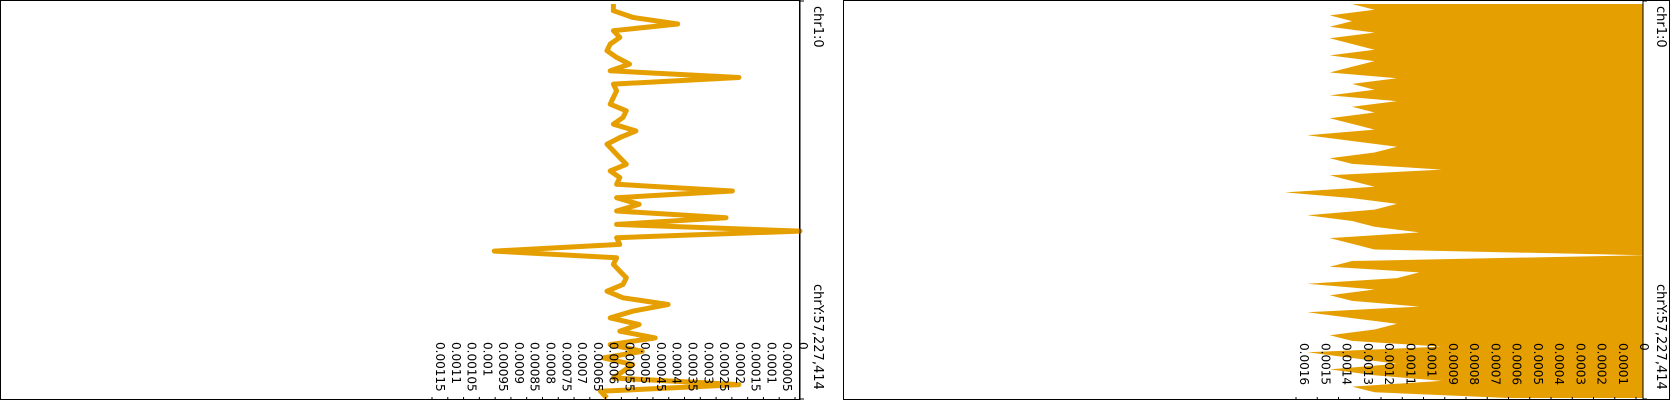  I want to click on value-tick-label: 0.0012, so click(1389, 364).